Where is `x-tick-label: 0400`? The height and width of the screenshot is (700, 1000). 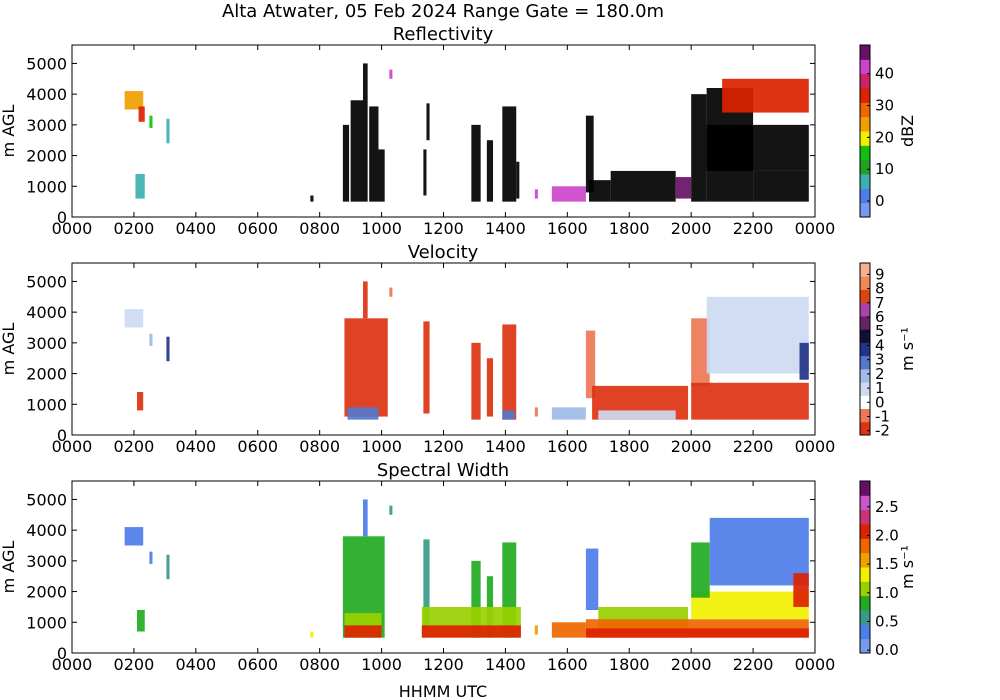 x-tick-label: 0400 is located at coordinates (195, 446).